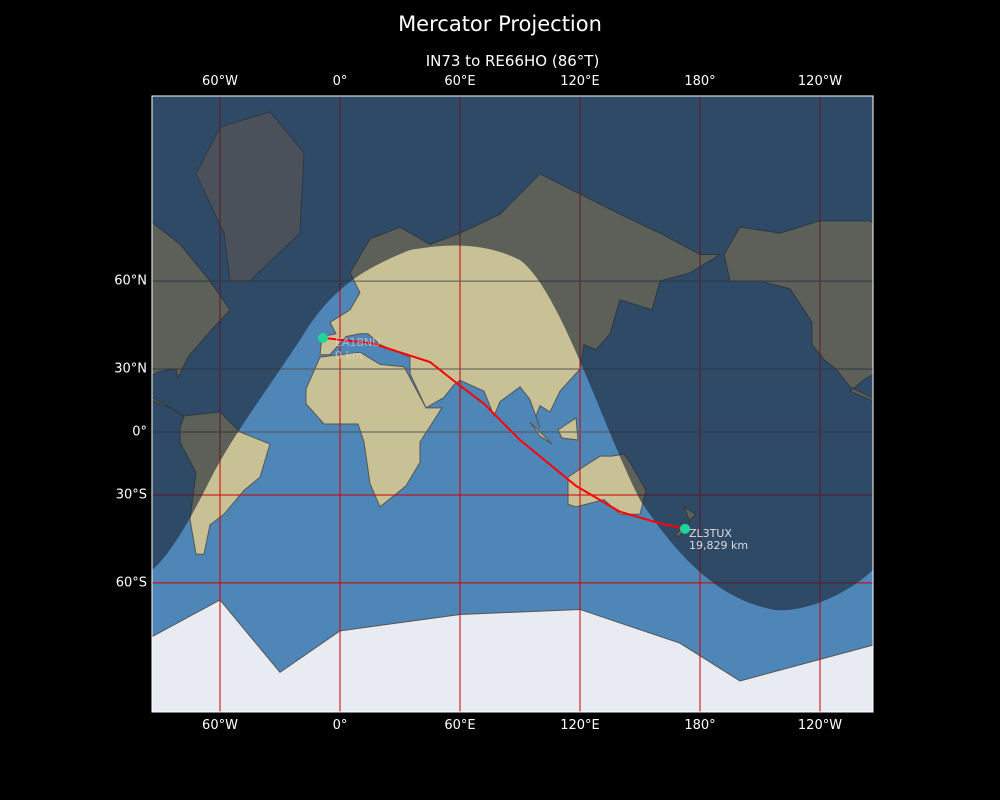 This screenshot has width=1000, height=800. I want to click on land-south-america, so click(945, 483).